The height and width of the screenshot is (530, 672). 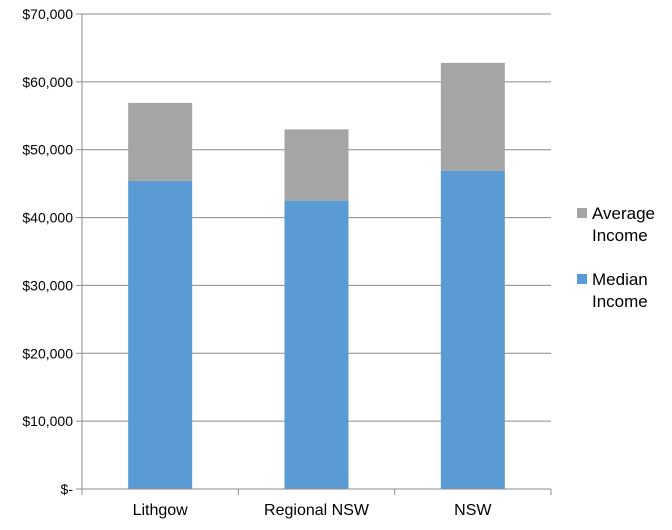 What do you see at coordinates (67, 489) in the screenshot?
I see `y-tick-label: $-` at bounding box center [67, 489].